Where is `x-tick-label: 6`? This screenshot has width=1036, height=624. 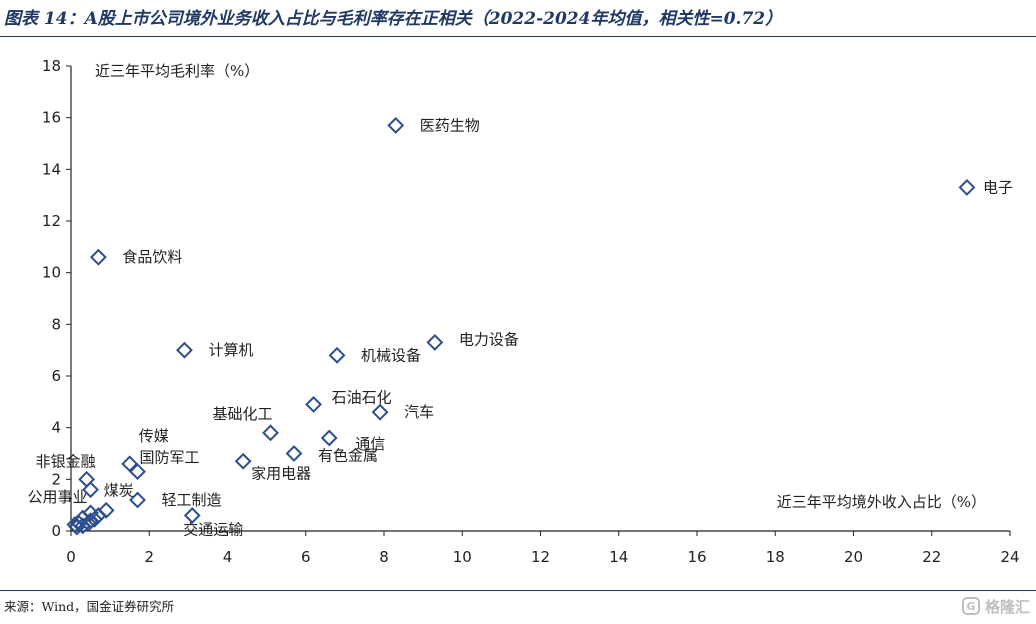
x-tick-label: 6 is located at coordinates (306, 557).